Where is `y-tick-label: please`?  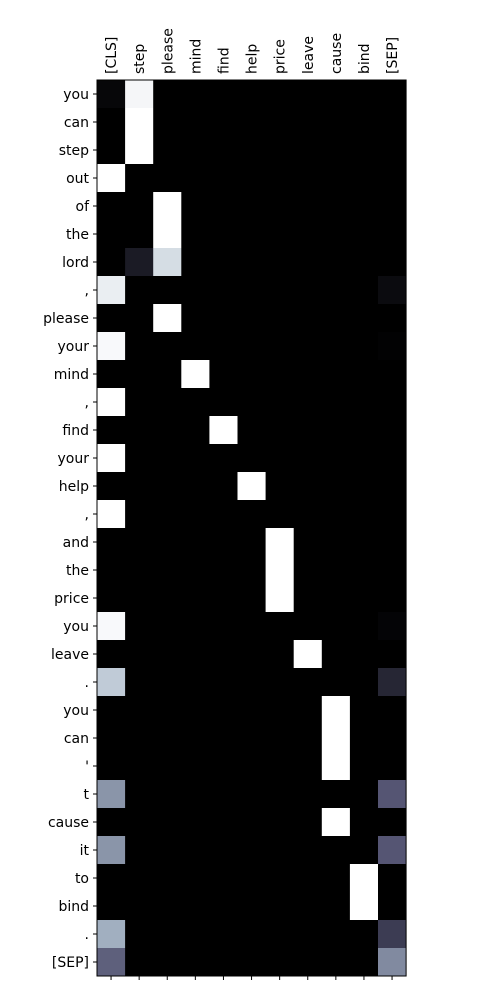 y-tick-label: please is located at coordinates (66, 319).